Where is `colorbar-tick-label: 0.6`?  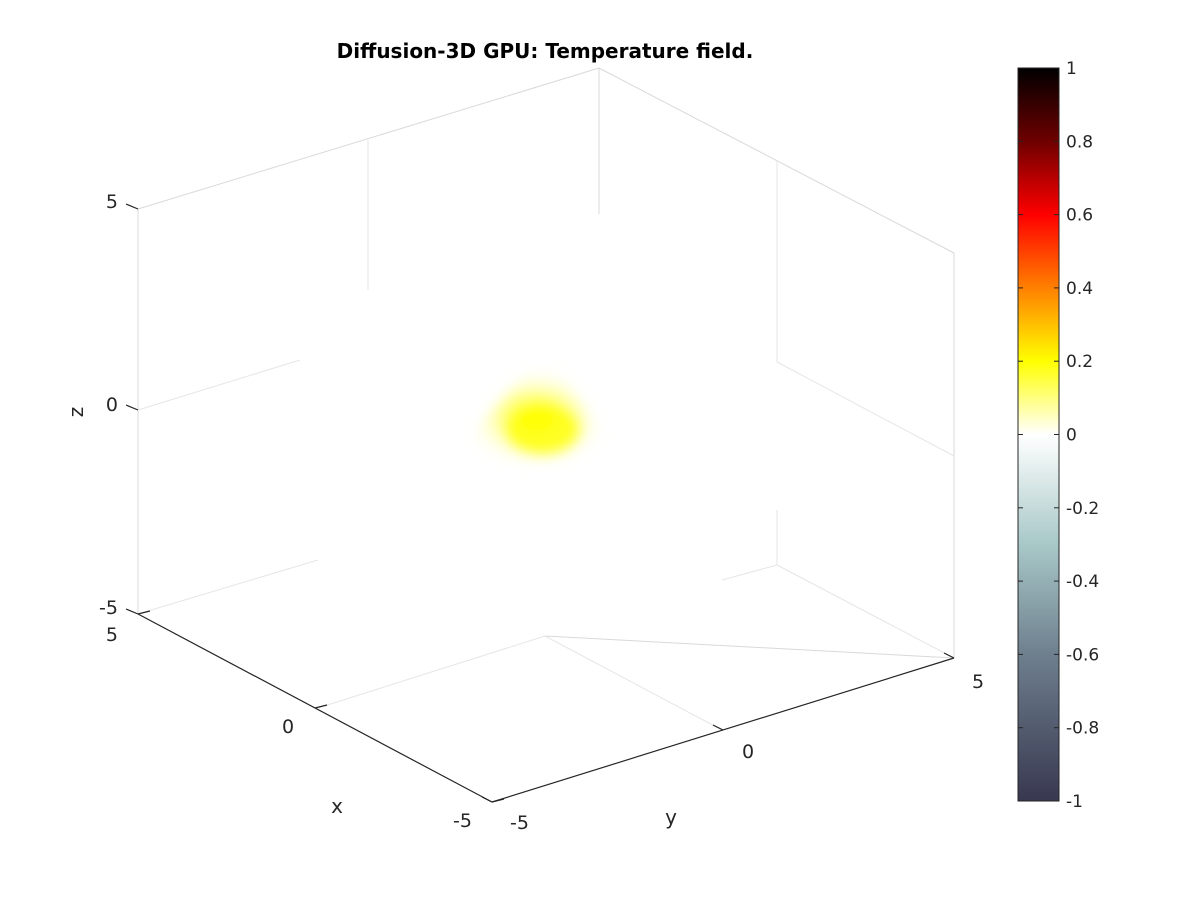 colorbar-tick-label: 0.6 is located at coordinates (1079, 216).